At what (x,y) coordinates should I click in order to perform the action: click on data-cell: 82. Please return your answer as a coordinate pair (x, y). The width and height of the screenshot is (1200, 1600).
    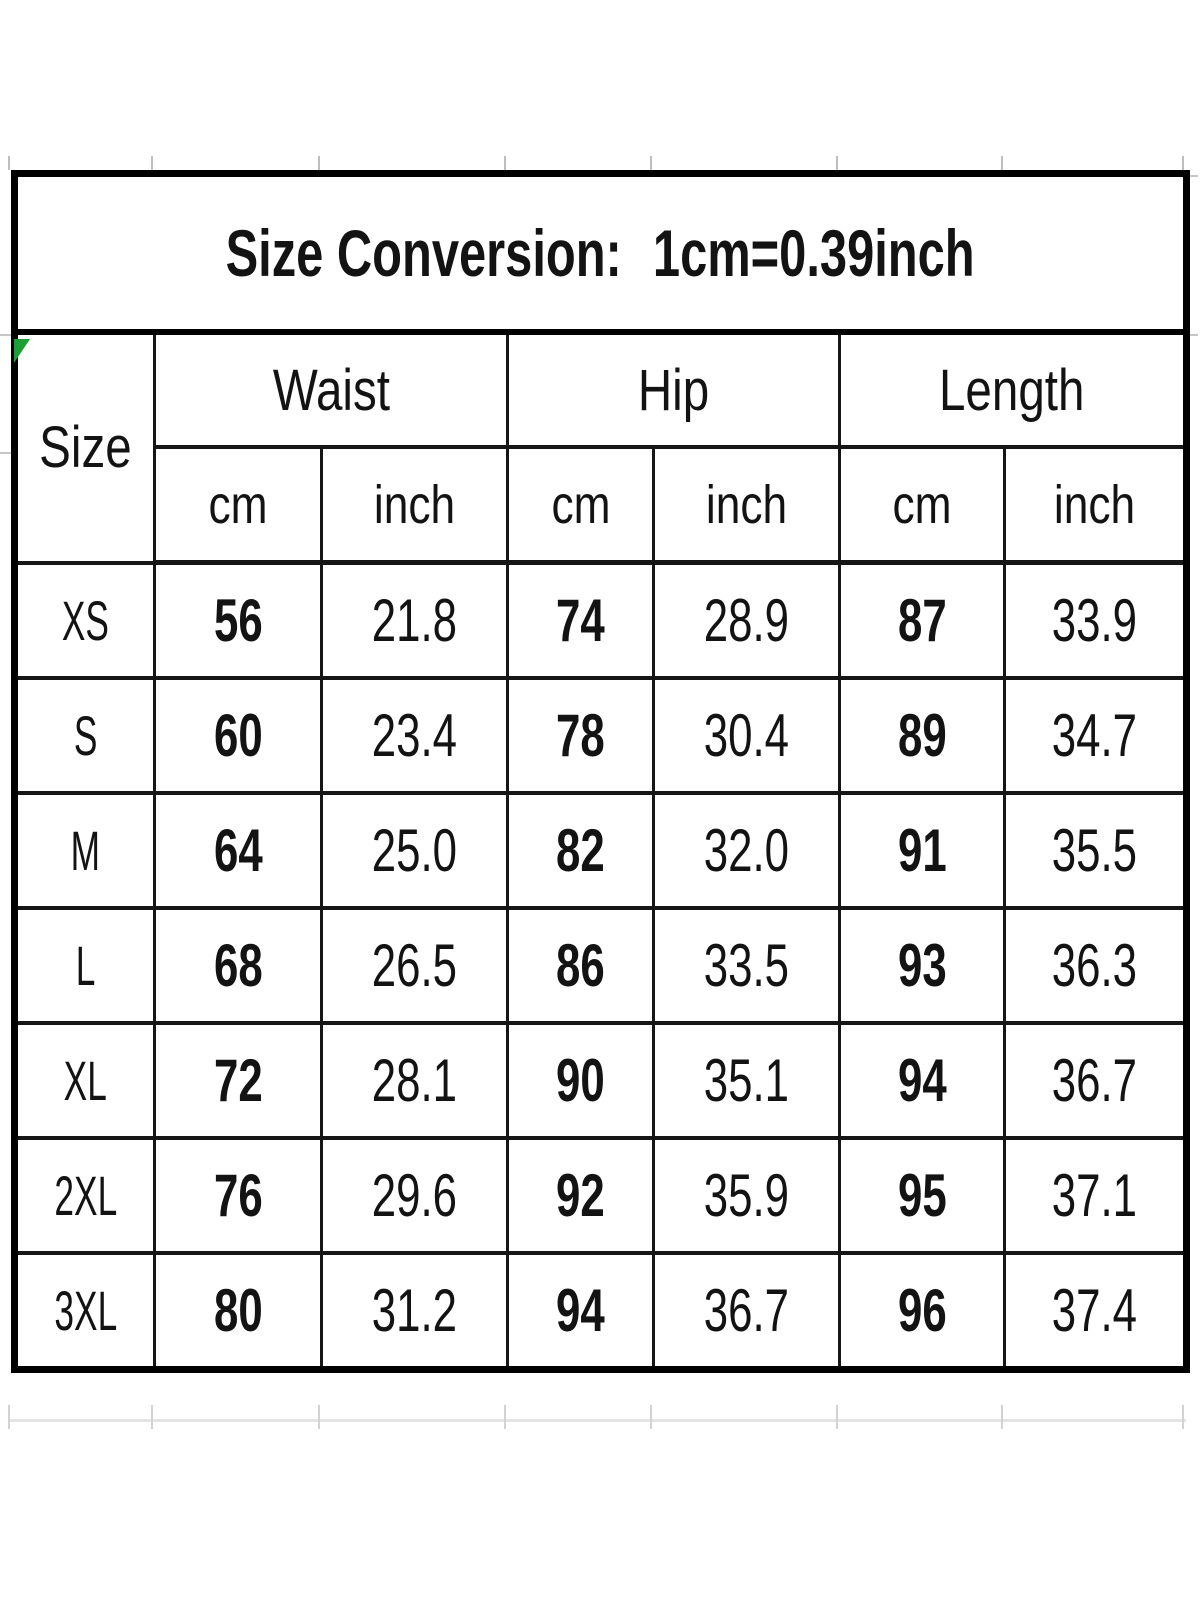
    Looking at the image, I should click on (580, 850).